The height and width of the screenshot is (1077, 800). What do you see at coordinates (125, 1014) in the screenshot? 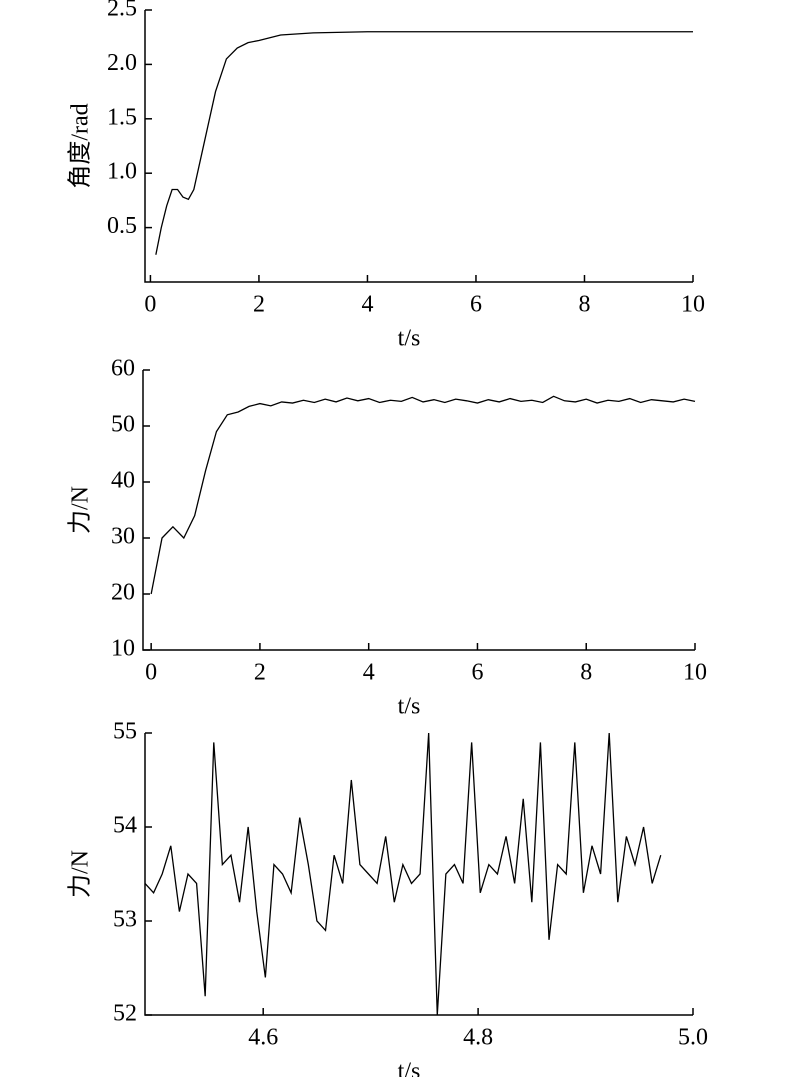
I see `y-tick-label: 52` at bounding box center [125, 1014].